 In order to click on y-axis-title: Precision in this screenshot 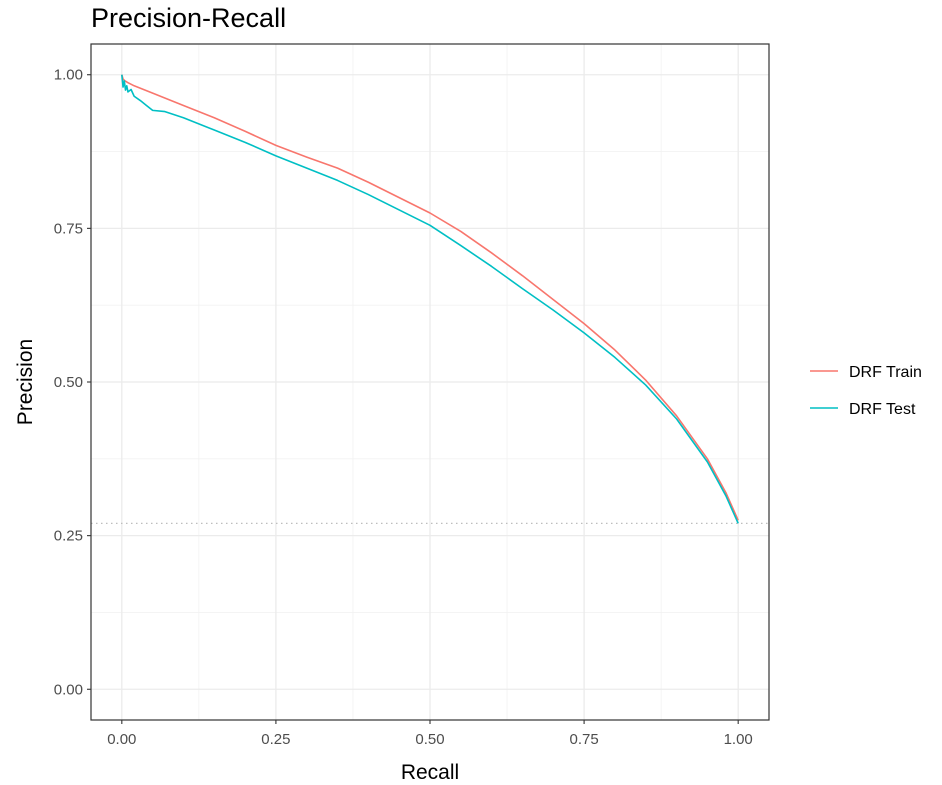, I will do `click(25, 382)`.